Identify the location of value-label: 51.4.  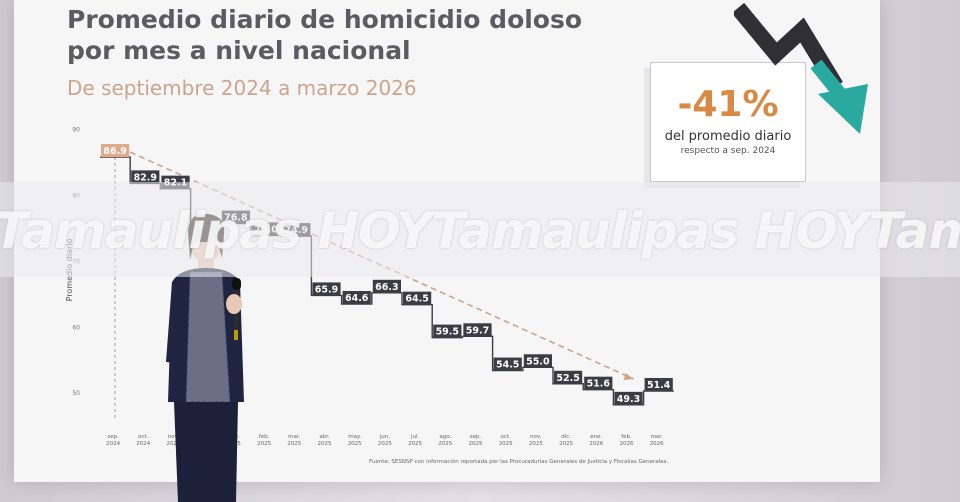
(659, 385).